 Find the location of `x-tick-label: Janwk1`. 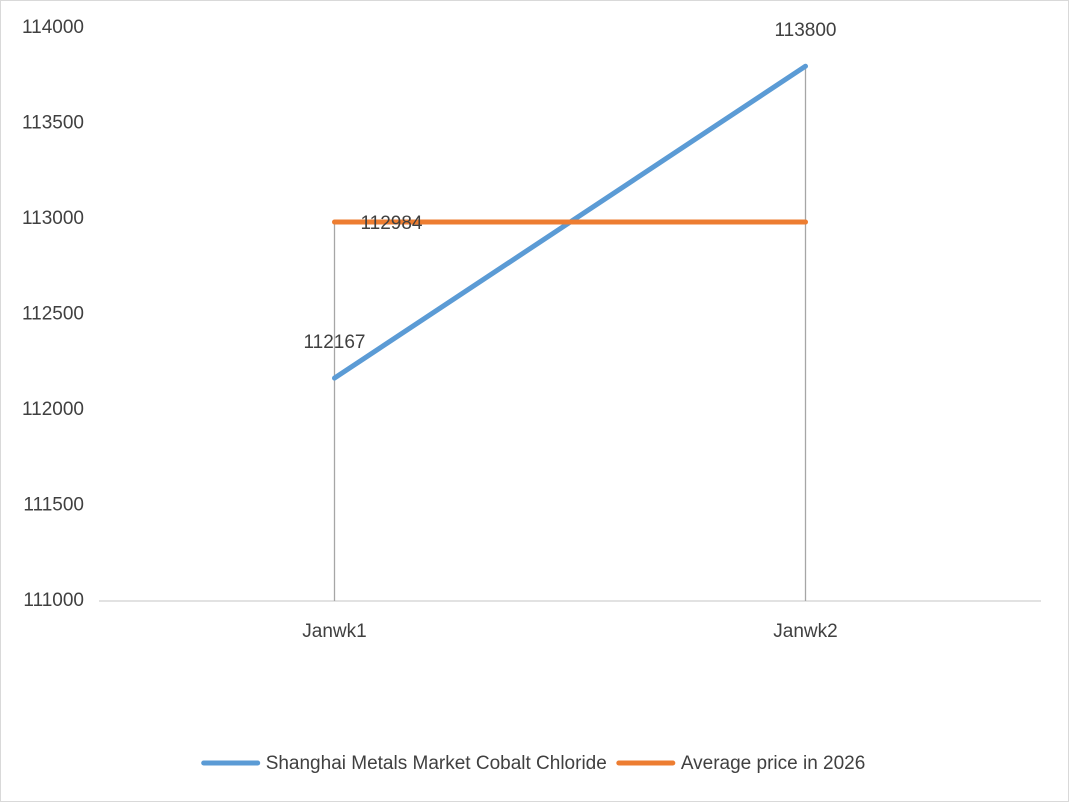

x-tick-label: Janwk1 is located at coordinates (334, 631).